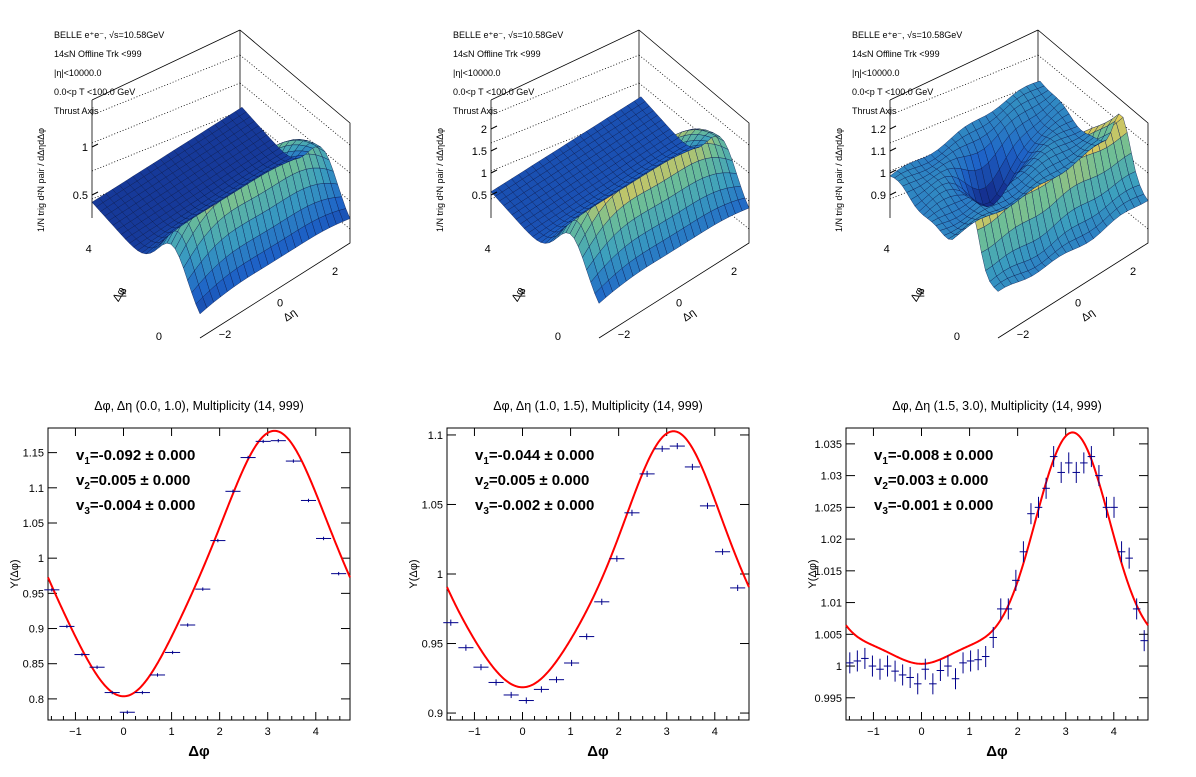  I want to click on plot-frame, so click(997, 574).